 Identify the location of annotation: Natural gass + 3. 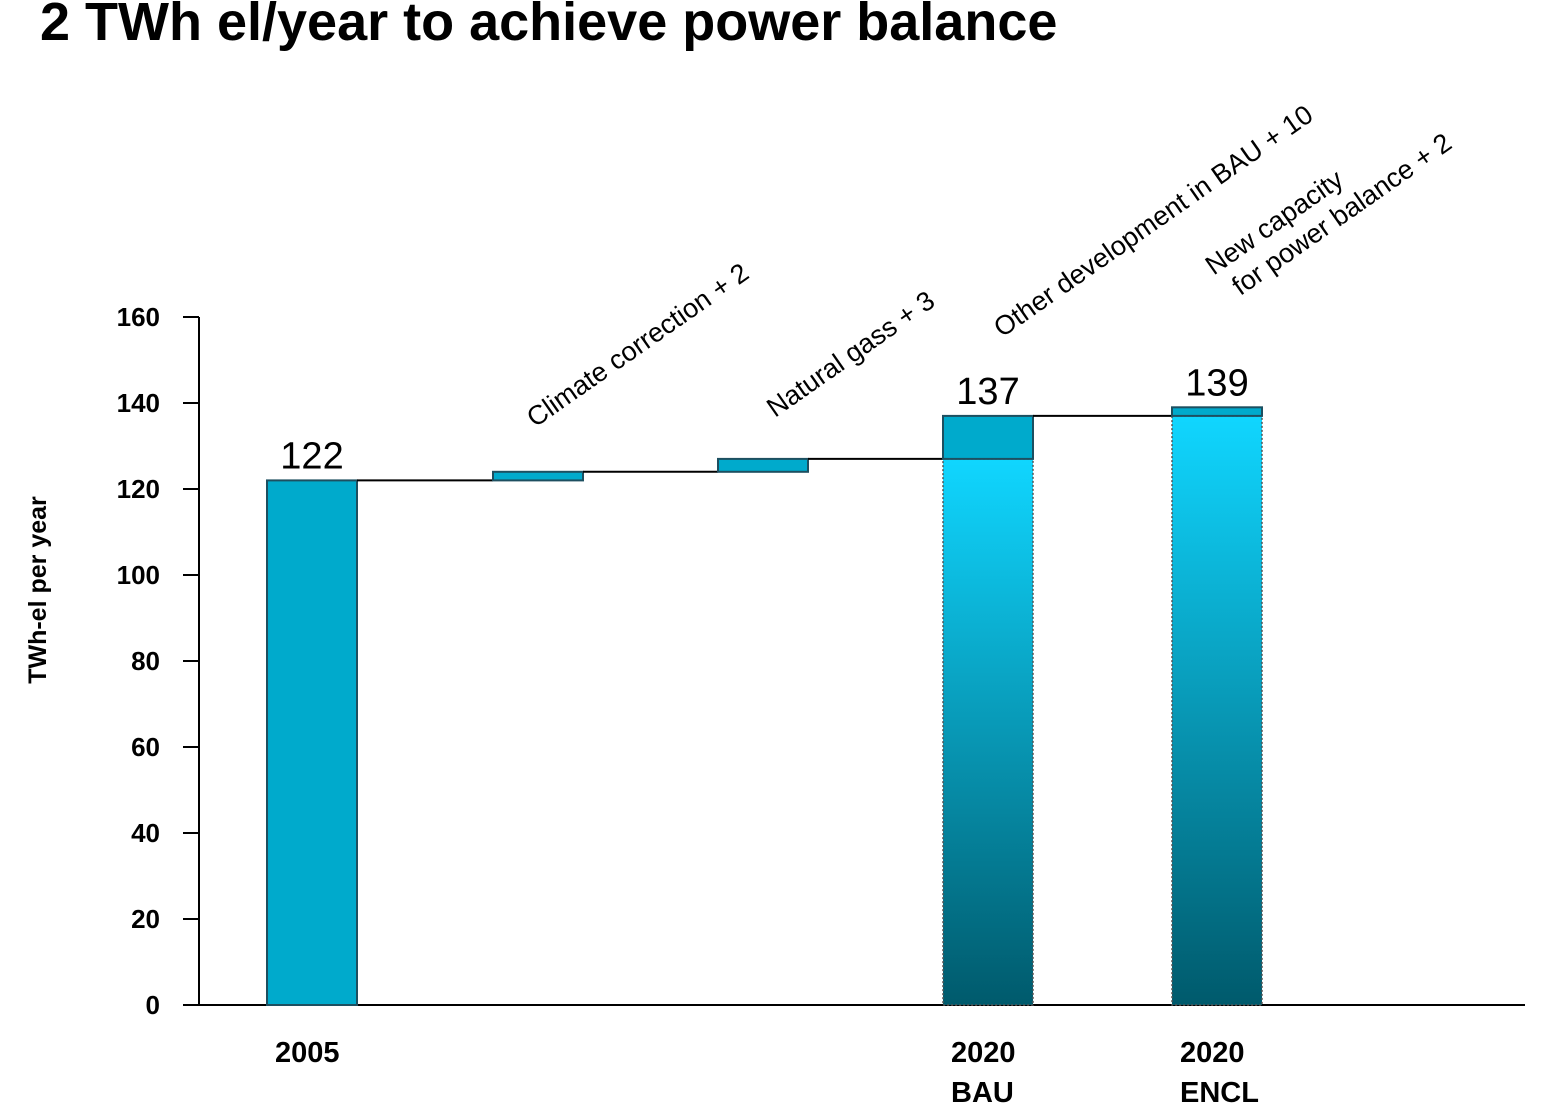
(850, 354).